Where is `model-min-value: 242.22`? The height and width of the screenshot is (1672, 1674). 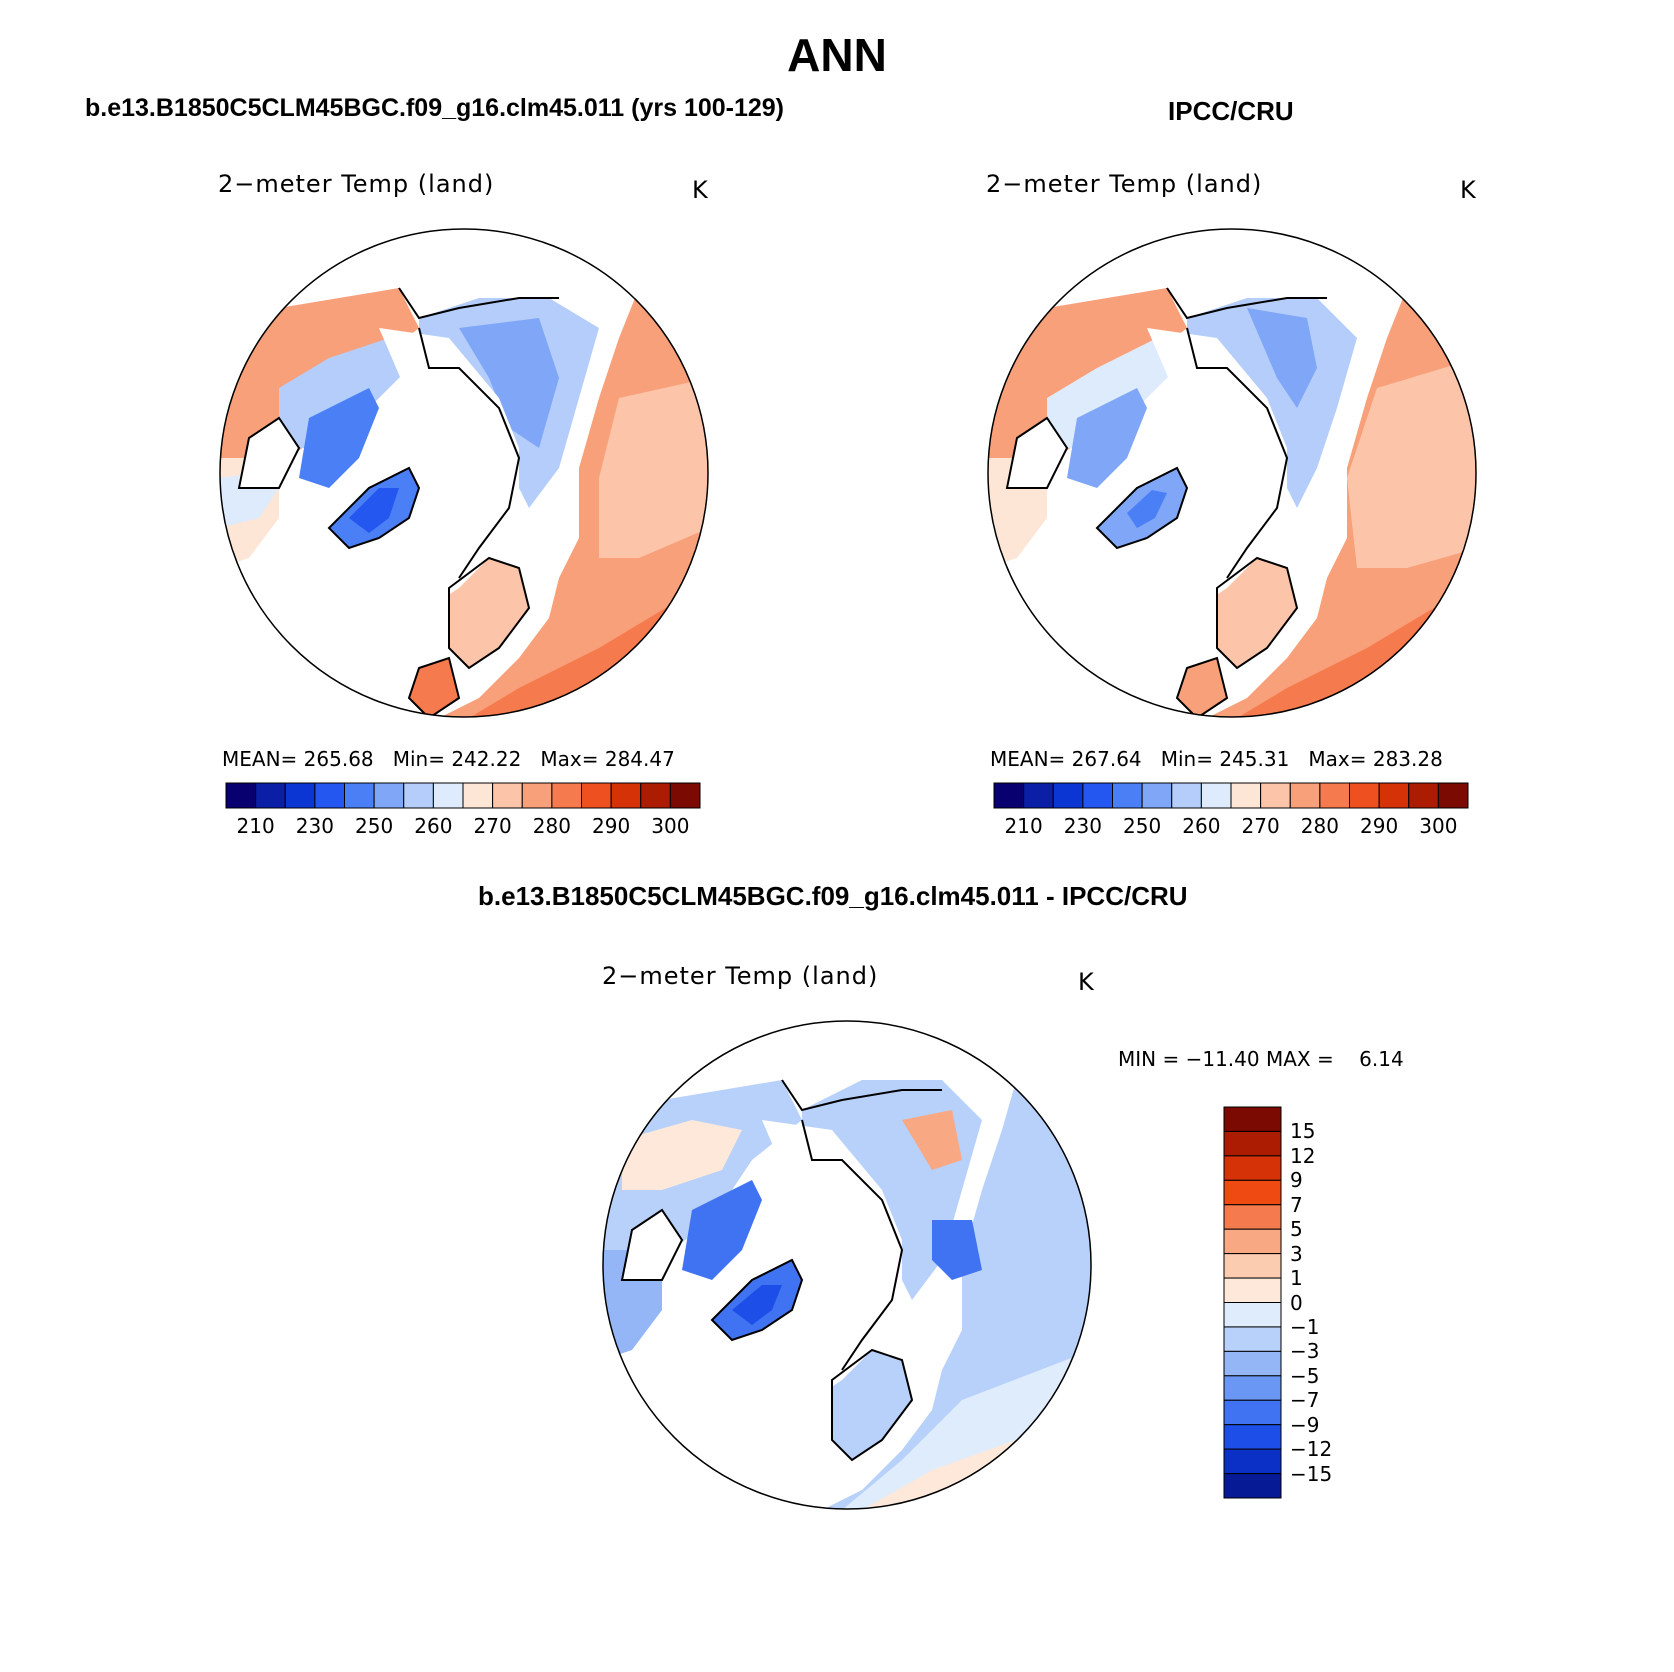 model-min-value: 242.22 is located at coordinates (486, 759).